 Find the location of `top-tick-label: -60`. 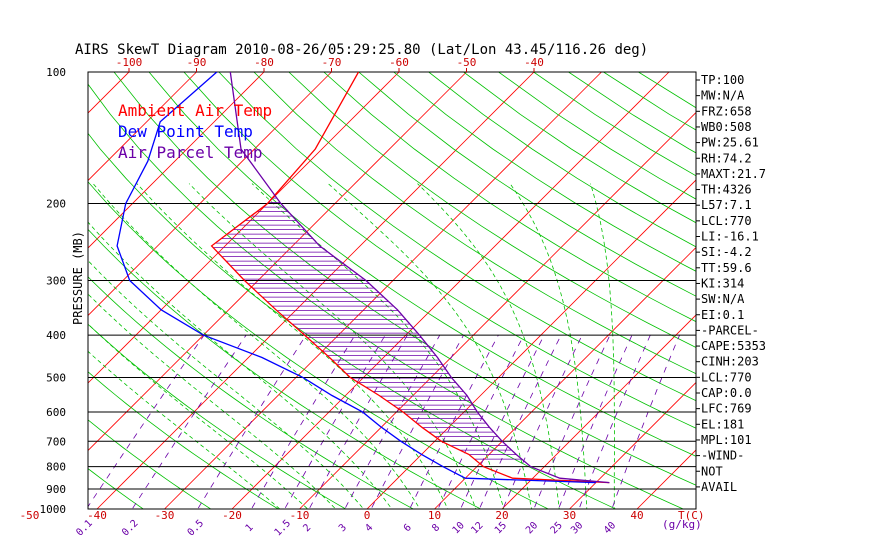

top-tick-label: -60 is located at coordinates (399, 62).